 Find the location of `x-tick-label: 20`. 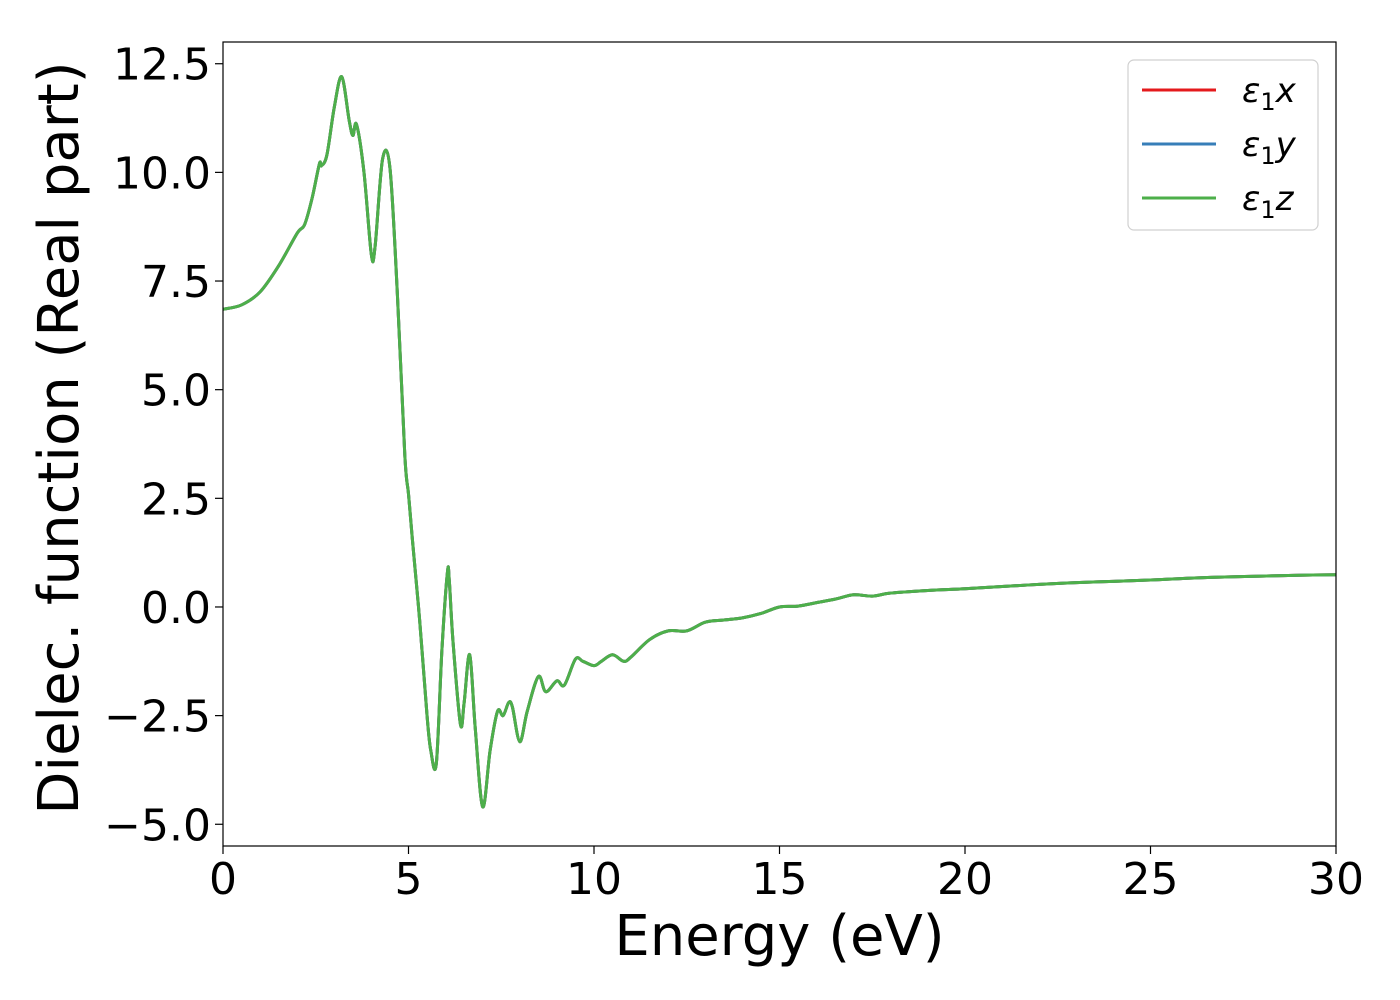

x-tick-label: 20 is located at coordinates (965, 879).